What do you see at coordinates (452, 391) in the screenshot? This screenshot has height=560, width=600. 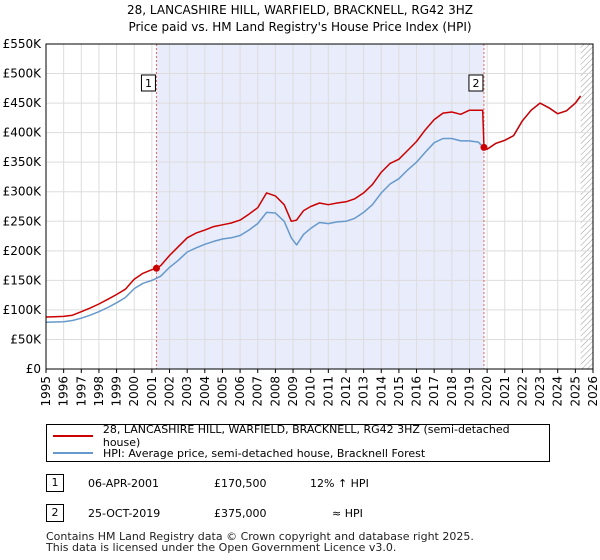 I see `x-tick-label: 2018` at bounding box center [452, 391].